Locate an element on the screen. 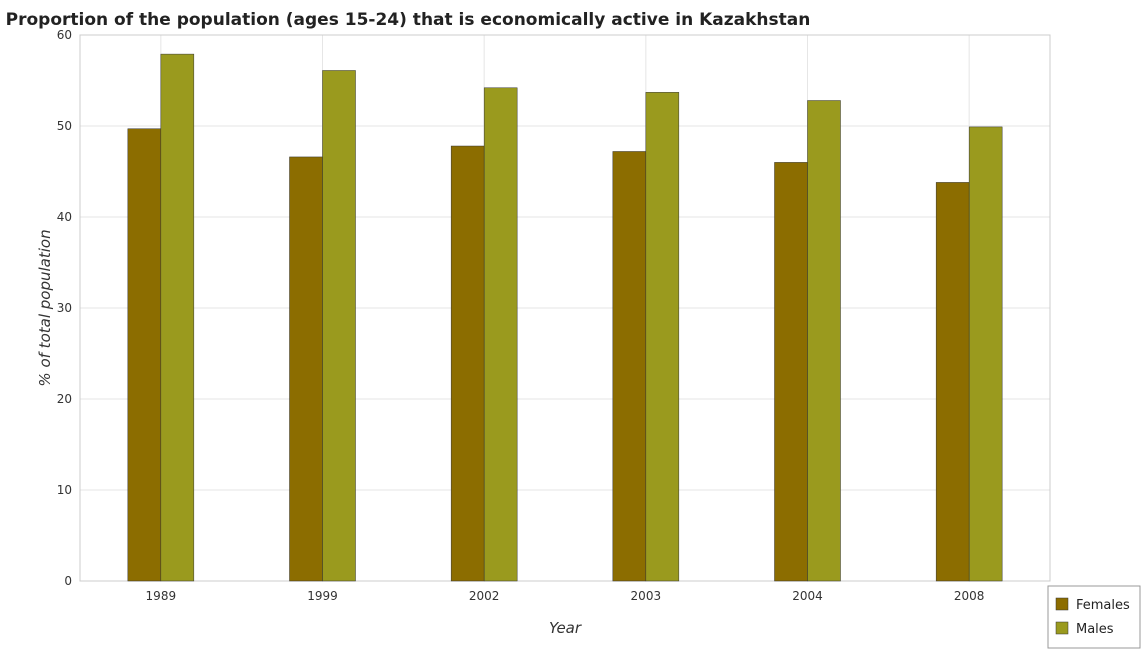 This screenshot has width=1144, height=654. legend-label-males: Males is located at coordinates (1095, 629).